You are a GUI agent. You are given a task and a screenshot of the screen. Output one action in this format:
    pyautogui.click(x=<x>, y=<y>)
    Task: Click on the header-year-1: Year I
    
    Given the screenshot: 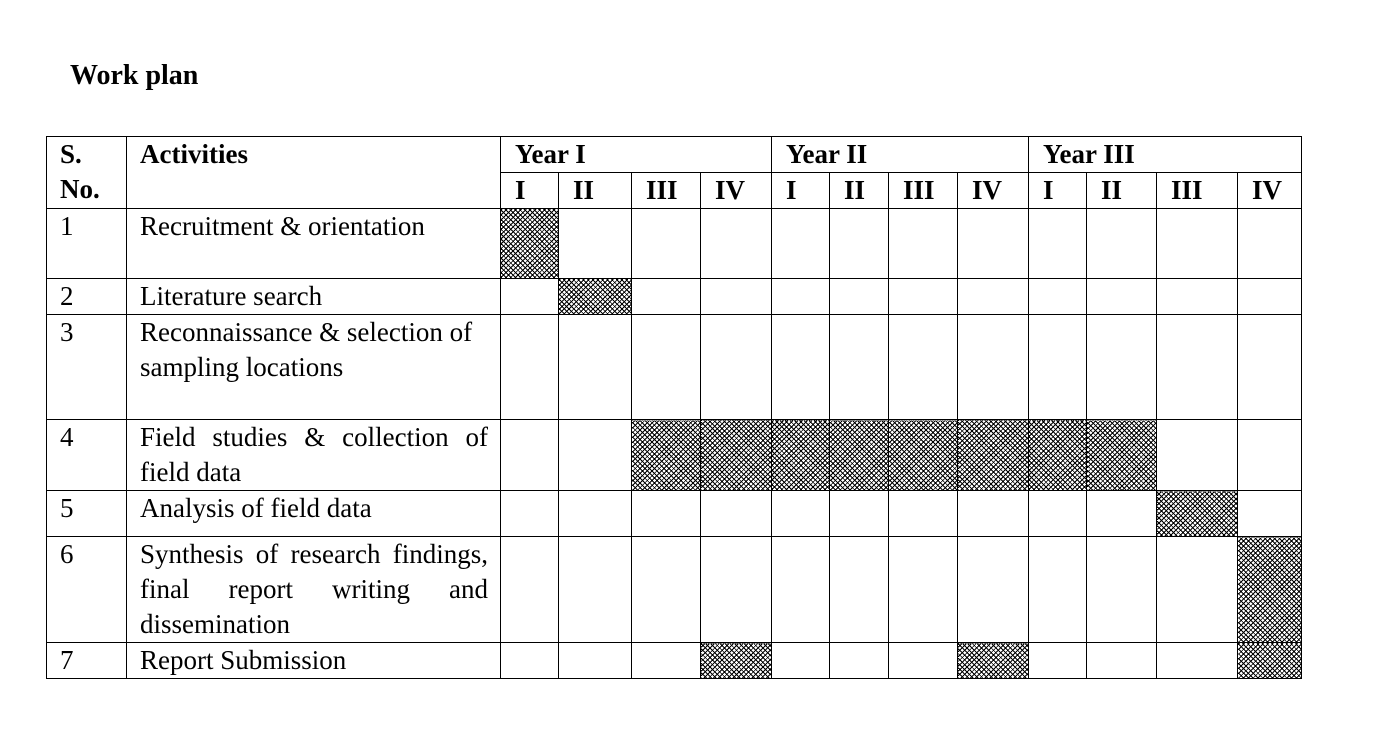 What is the action you would take?
    pyautogui.click(x=636, y=154)
    